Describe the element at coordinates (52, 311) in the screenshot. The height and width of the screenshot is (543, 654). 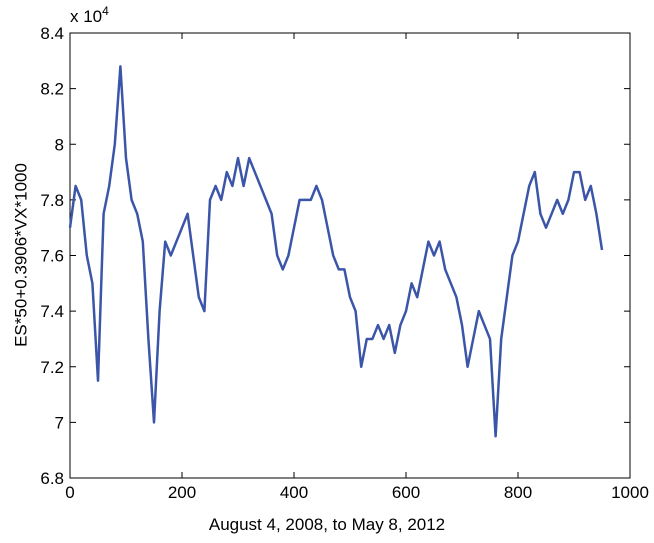
I see `y-tick-label: 7.4` at that location.